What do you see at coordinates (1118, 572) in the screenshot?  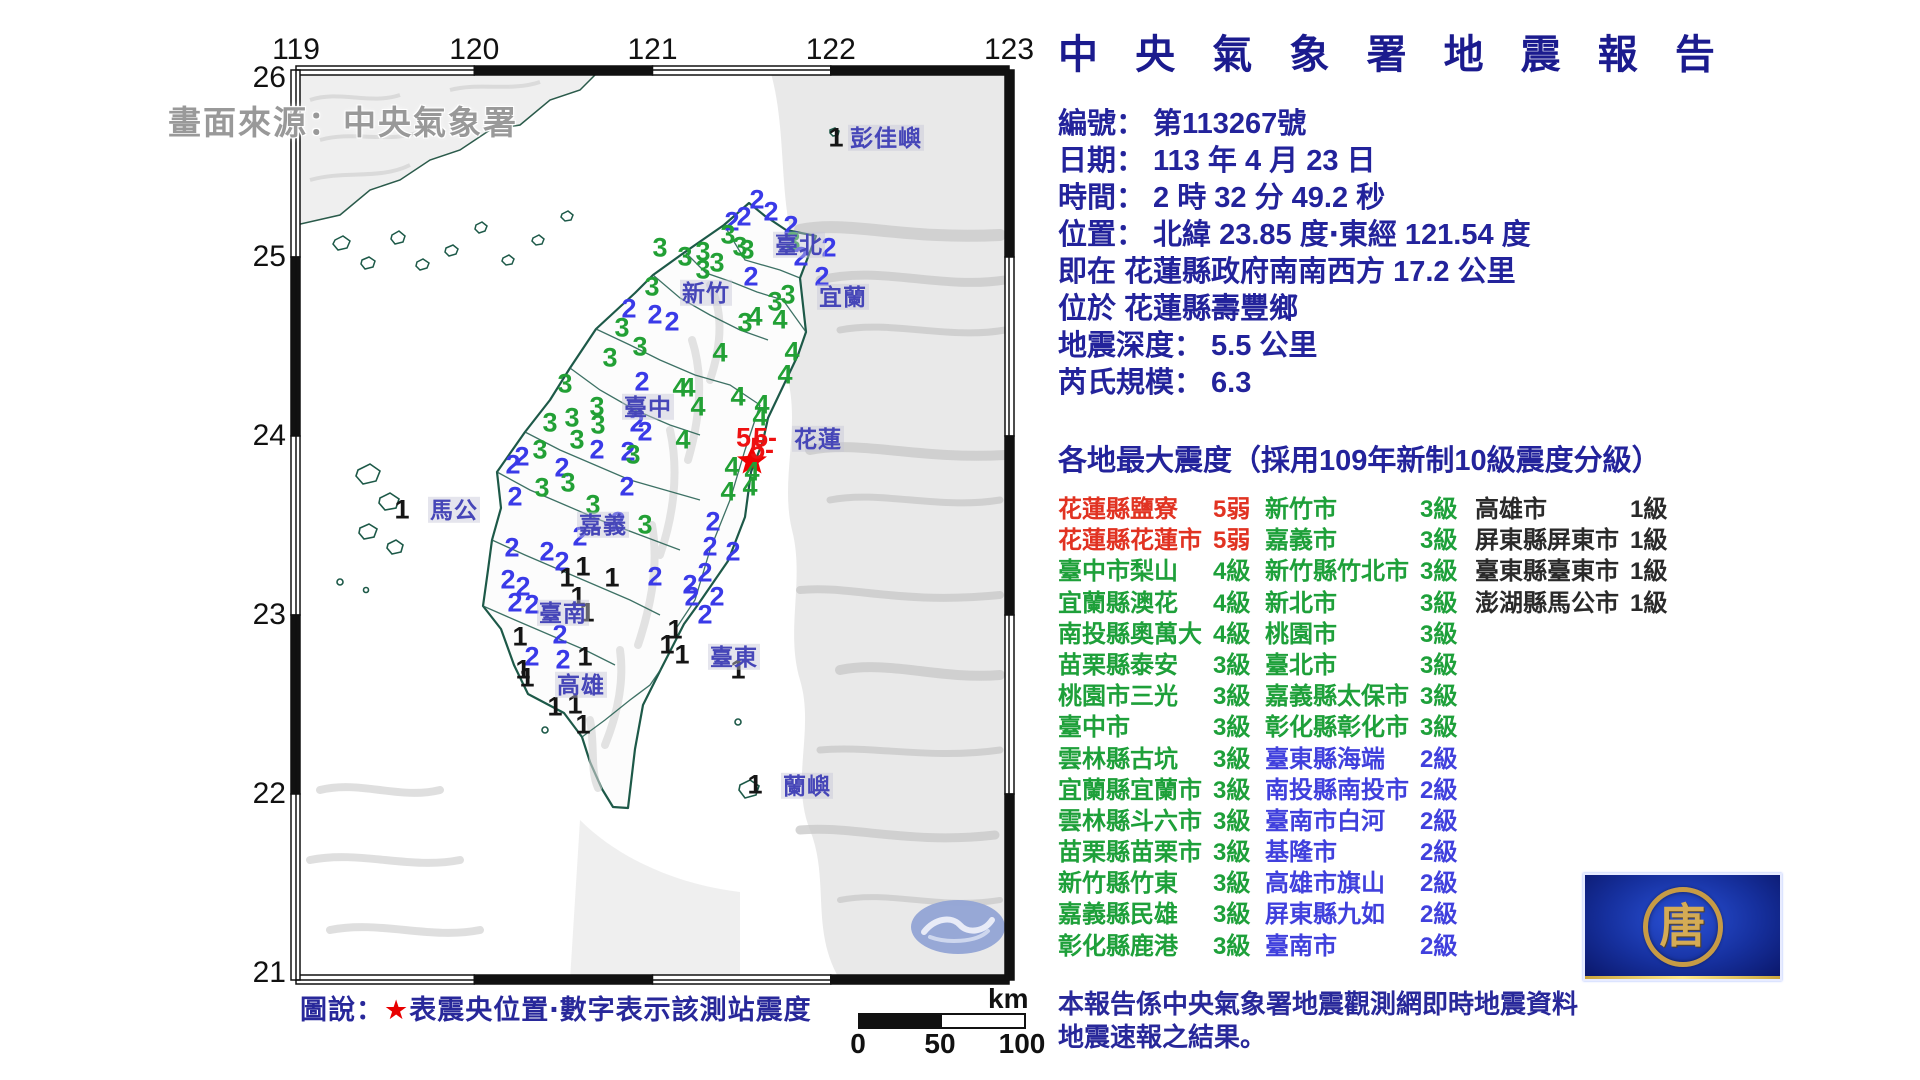 I see `location-name: 臺中市梨山` at bounding box center [1118, 572].